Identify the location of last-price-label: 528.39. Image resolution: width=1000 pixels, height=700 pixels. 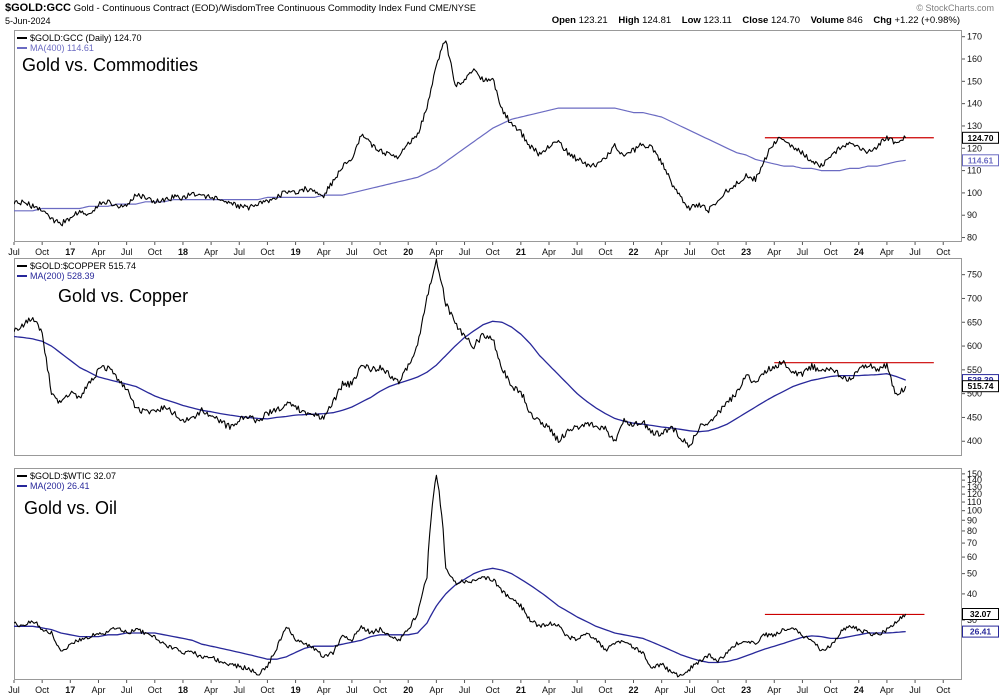
(981, 380).